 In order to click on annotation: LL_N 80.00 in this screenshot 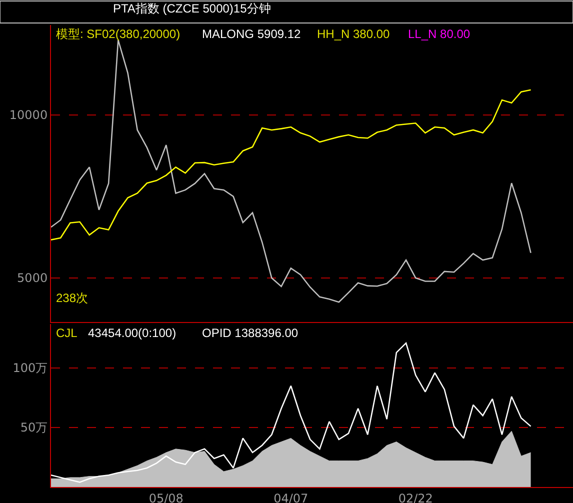, I will do `click(439, 34)`.